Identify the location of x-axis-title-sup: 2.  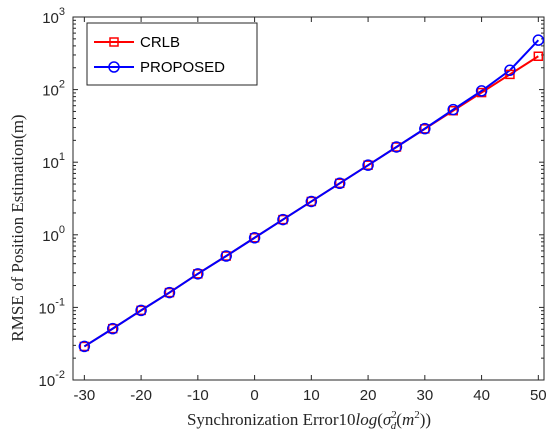
(394, 415).